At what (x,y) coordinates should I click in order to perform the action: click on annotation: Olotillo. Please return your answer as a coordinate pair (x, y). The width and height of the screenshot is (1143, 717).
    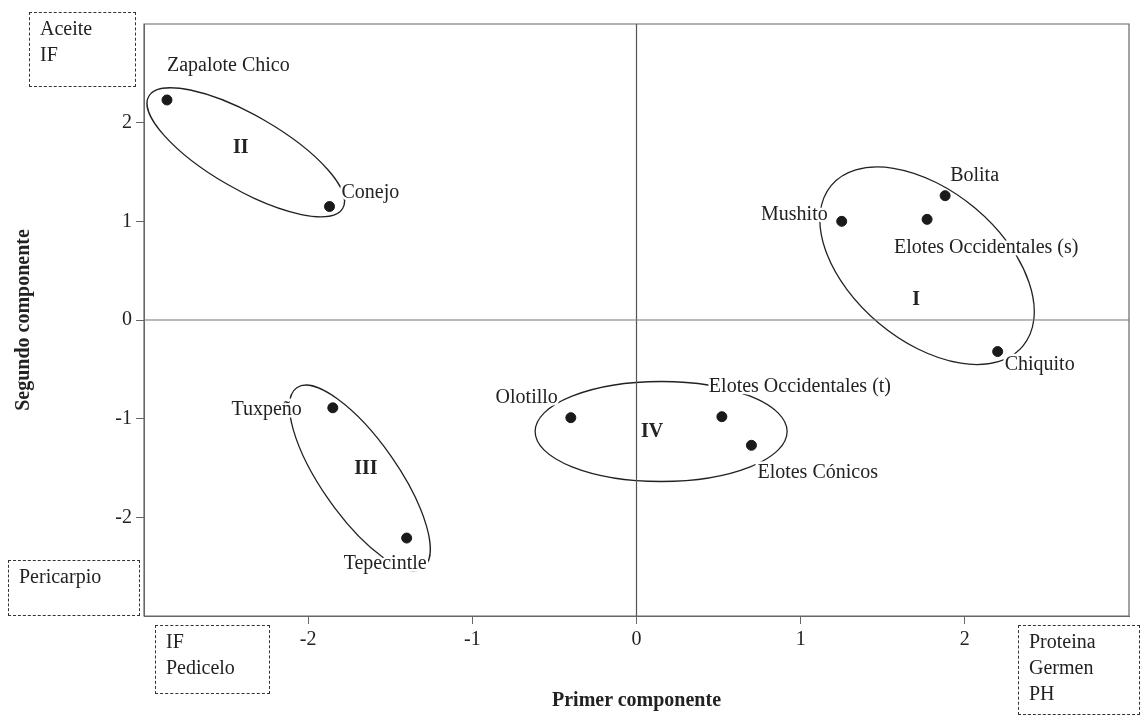
    Looking at the image, I should click on (526, 395).